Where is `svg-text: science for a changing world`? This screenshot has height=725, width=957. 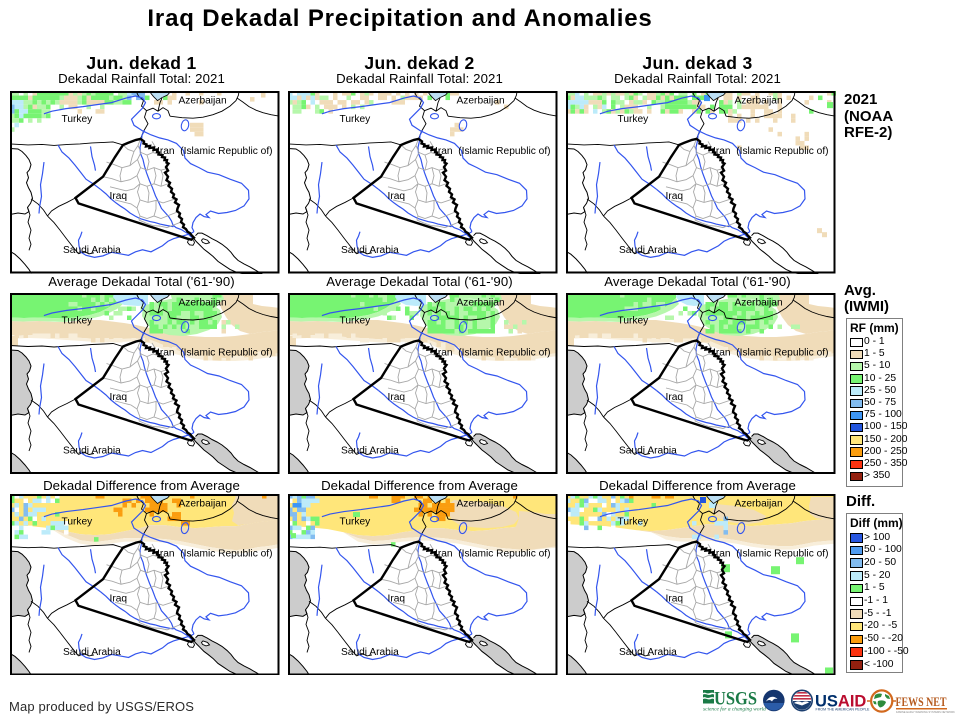 svg-text: science for a changing world is located at coordinates (734, 709).